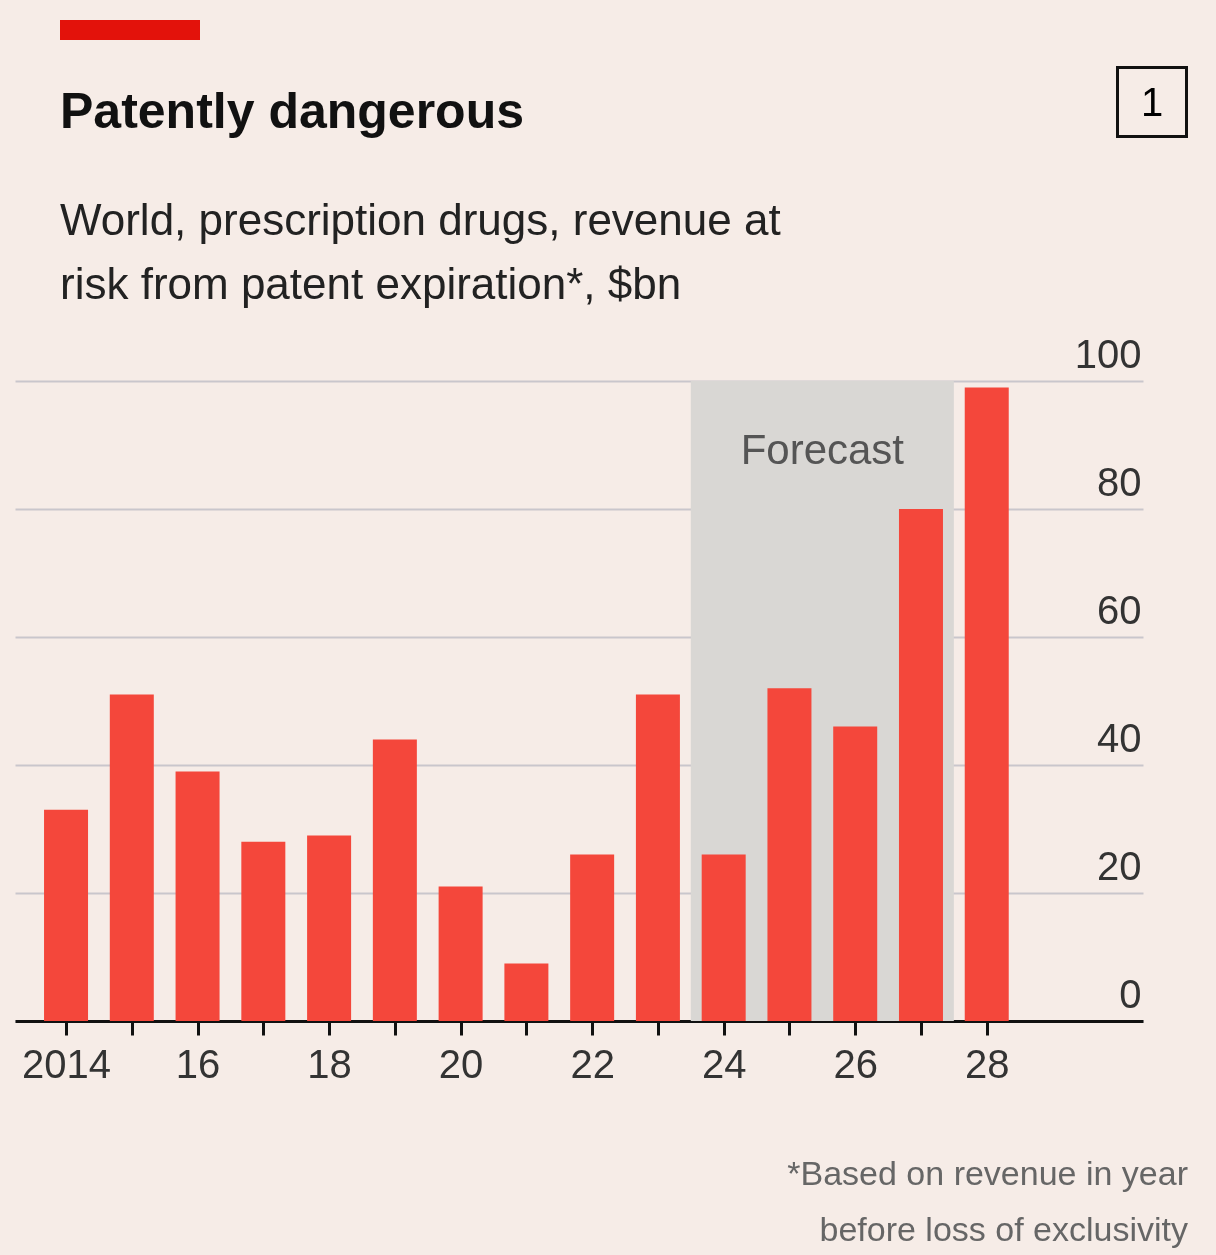  I want to click on chart-title: Patently dangerous, so click(292, 111).